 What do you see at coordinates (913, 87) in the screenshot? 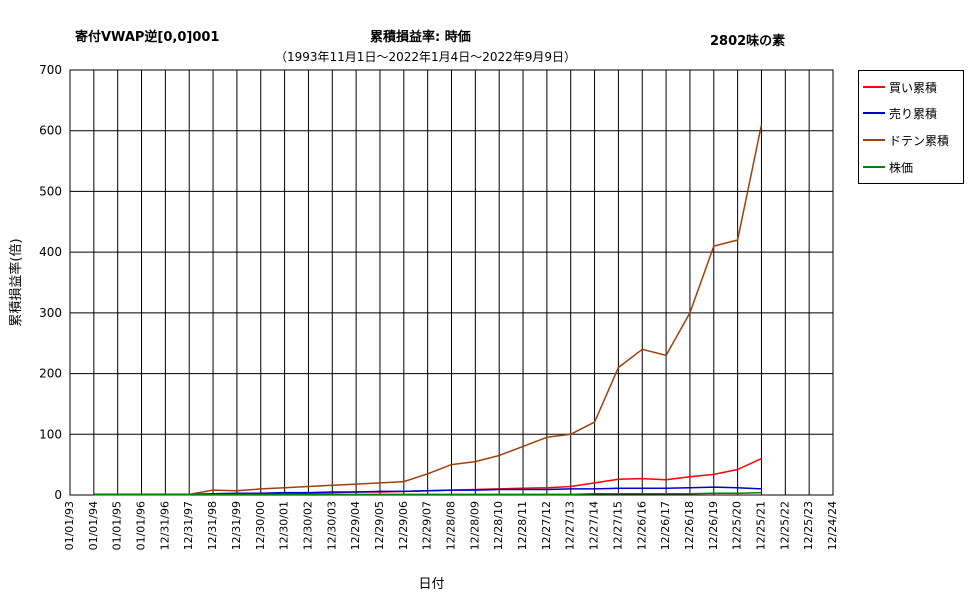
I see `legend-label-buy: 買い累積` at bounding box center [913, 87].